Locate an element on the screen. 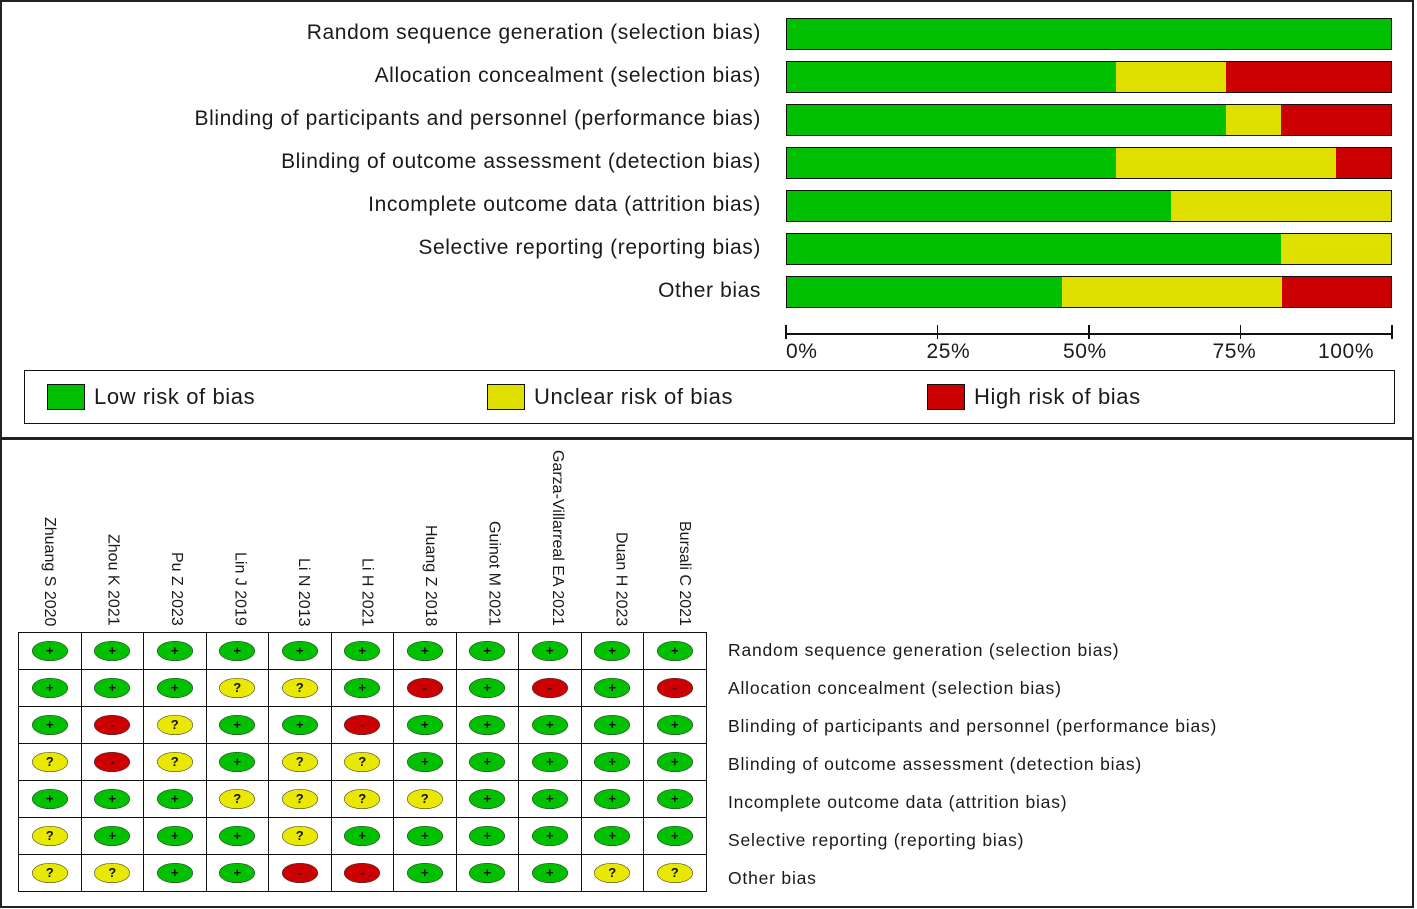 Image resolution: width=1417 pixels, height=909 pixels. legend-swatch-low is located at coordinates (66, 397).